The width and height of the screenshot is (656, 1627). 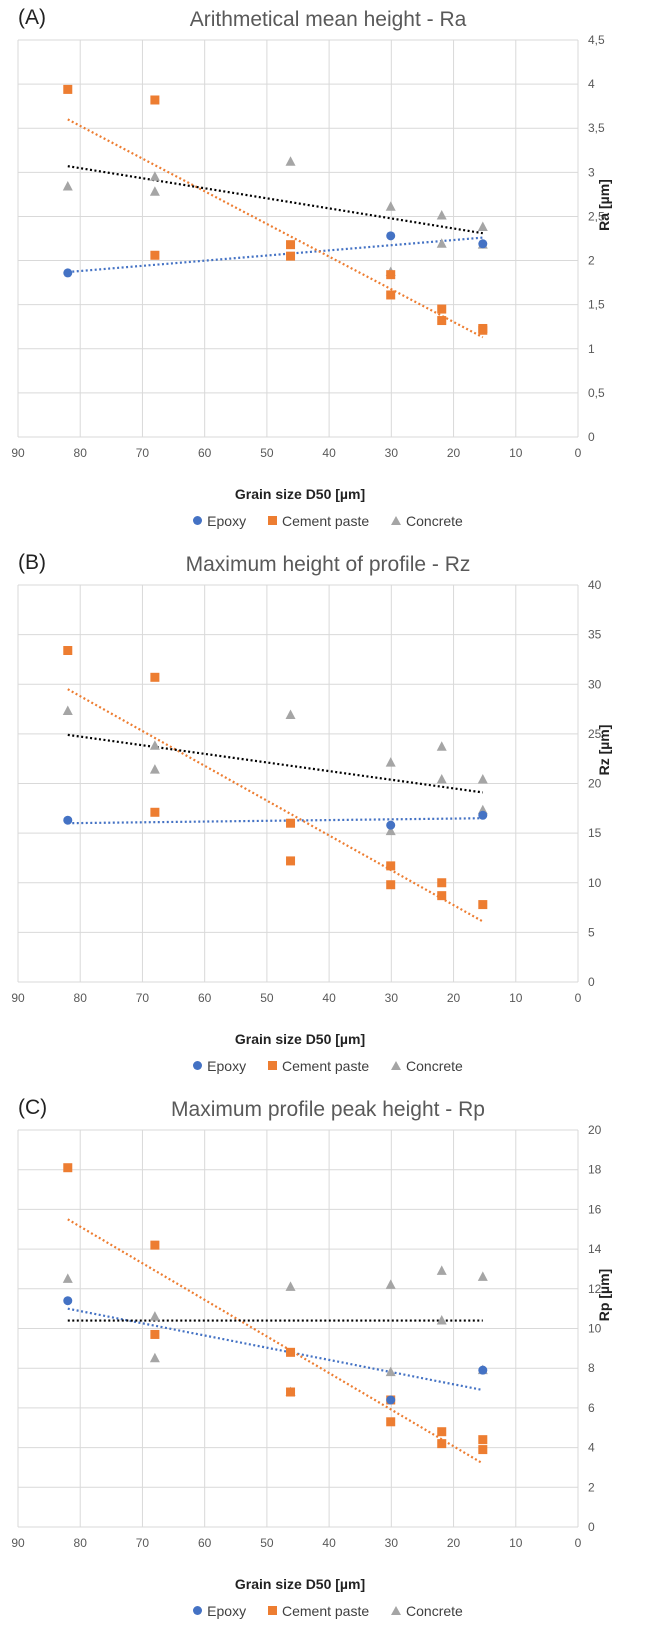 I want to click on panel-letter: (B), so click(x=32, y=562).